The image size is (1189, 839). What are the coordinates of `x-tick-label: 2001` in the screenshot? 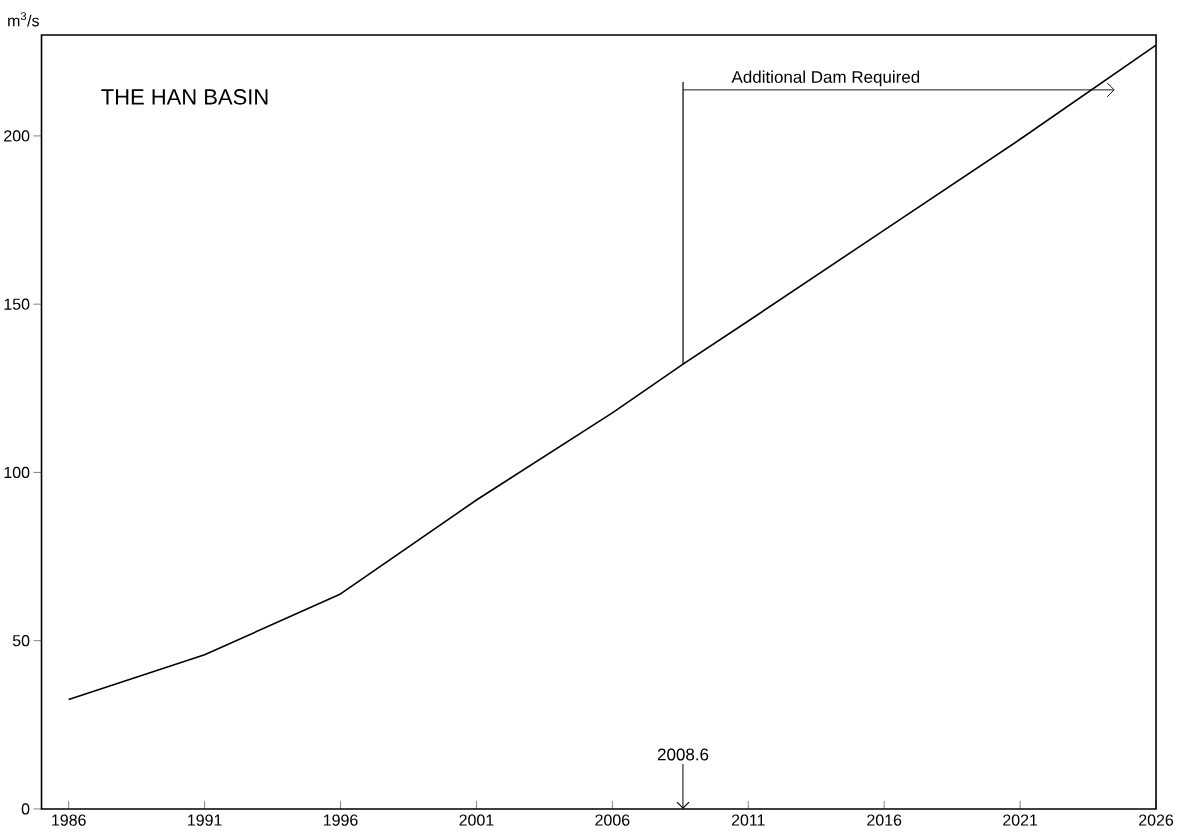 It's located at (476, 820).